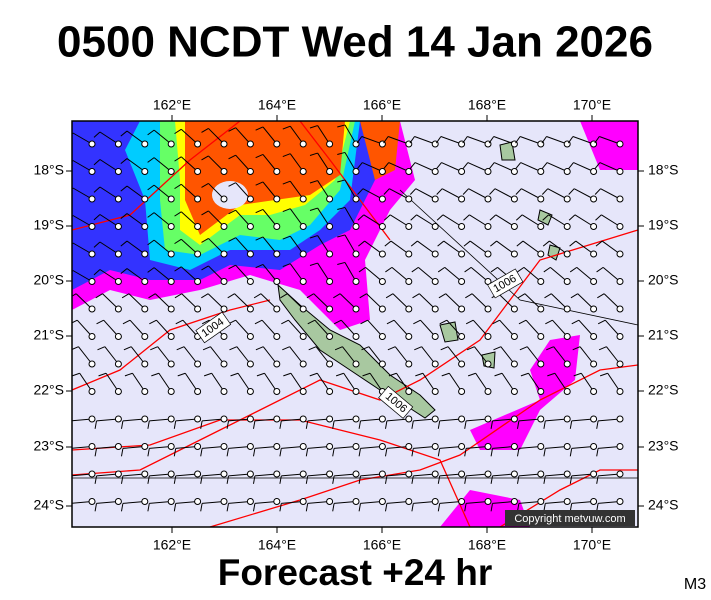  I want to click on latitude-label: 18°S, so click(48, 170).